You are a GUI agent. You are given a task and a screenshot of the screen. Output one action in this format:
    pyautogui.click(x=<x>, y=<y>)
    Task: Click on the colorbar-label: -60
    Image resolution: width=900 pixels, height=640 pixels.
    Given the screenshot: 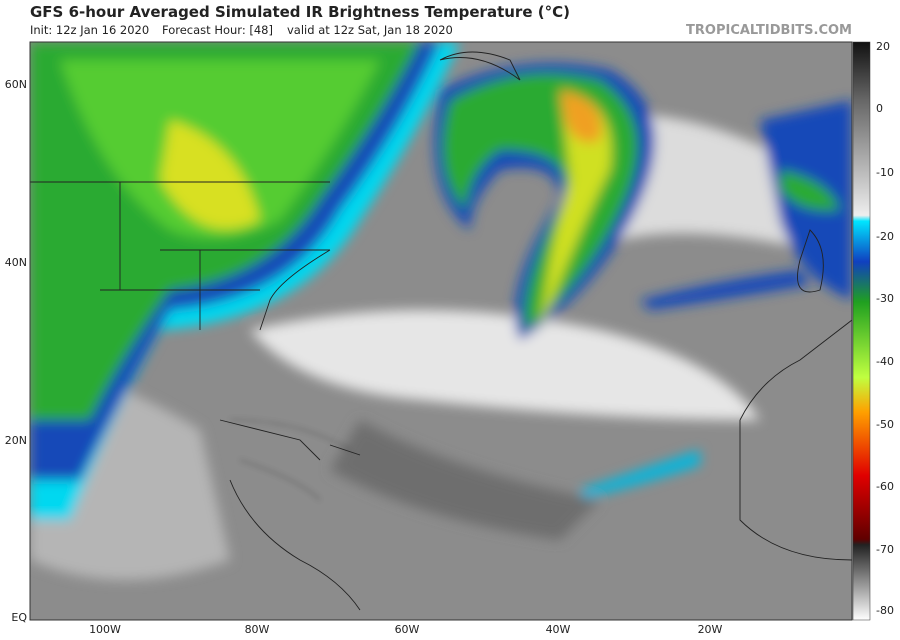 What is the action you would take?
    pyautogui.click(x=885, y=486)
    